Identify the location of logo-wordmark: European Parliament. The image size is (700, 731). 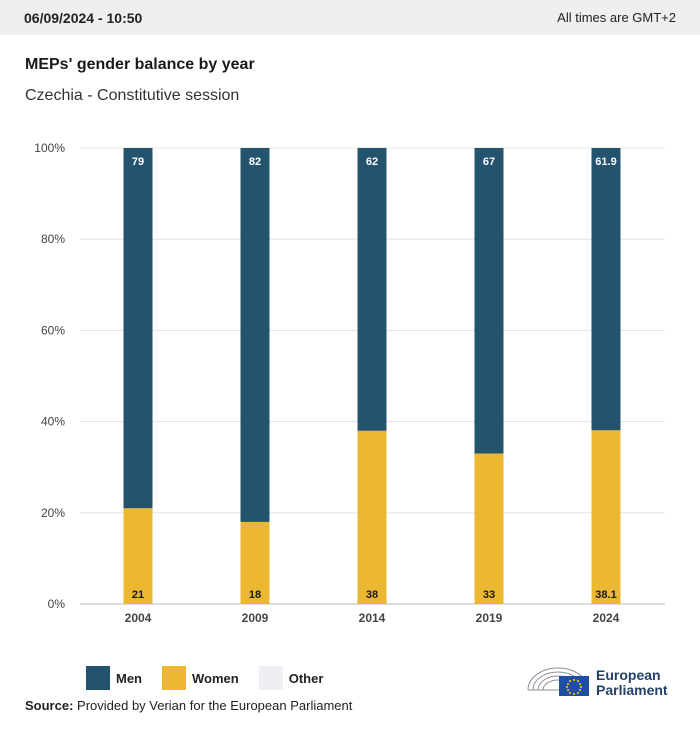
(632, 683).